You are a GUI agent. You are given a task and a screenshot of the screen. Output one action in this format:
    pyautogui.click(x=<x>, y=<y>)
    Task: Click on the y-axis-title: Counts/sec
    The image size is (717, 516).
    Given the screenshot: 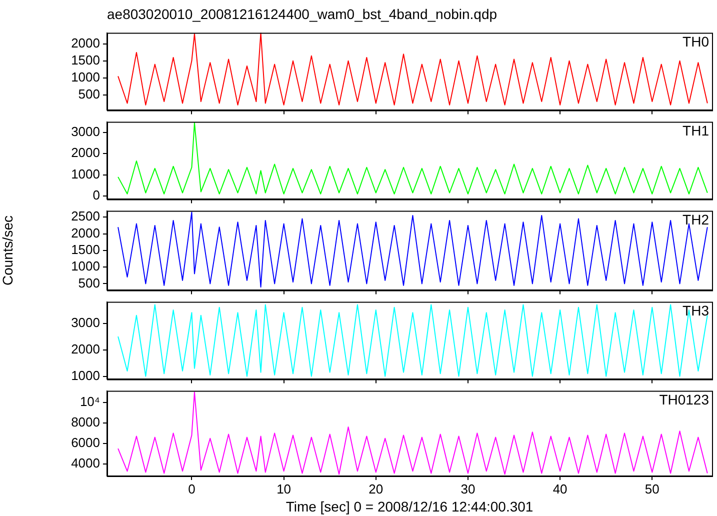 What is the action you would take?
    pyautogui.click(x=8, y=250)
    